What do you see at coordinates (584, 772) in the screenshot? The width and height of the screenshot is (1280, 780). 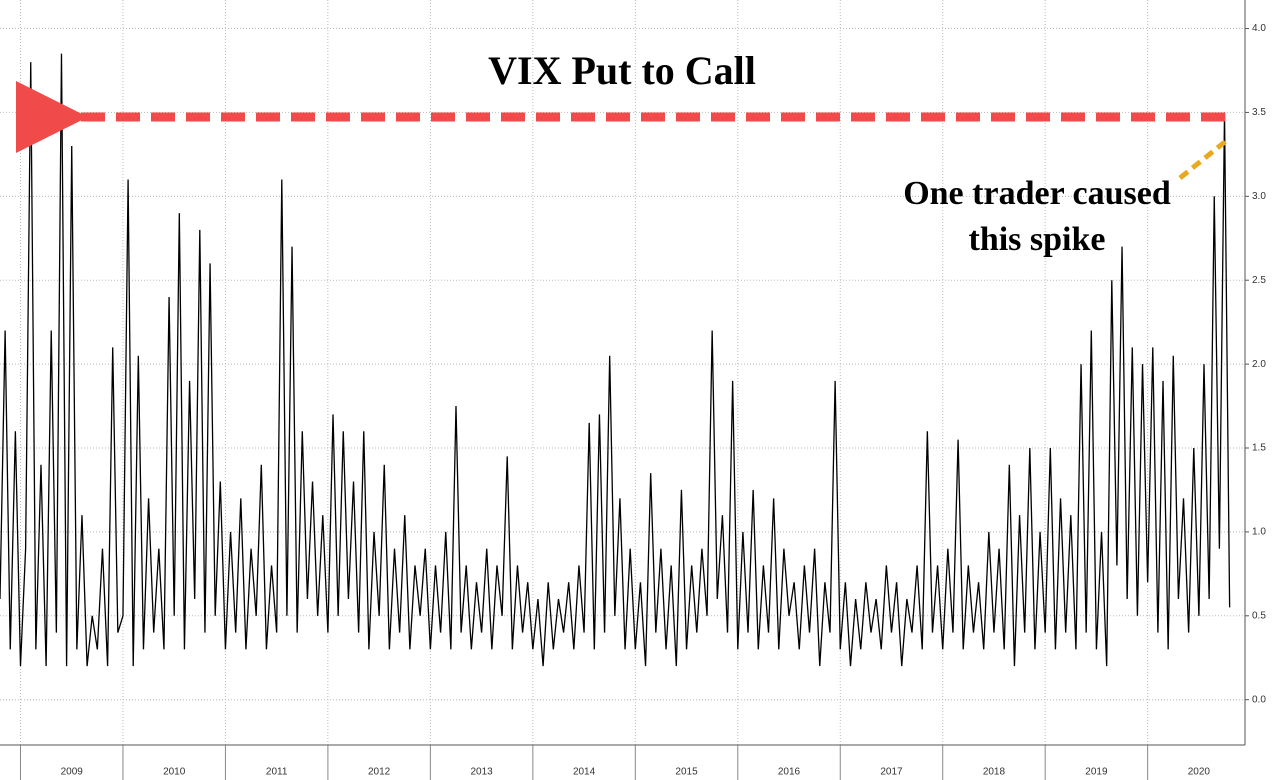 I see `x-tick-label: 2014` at bounding box center [584, 772].